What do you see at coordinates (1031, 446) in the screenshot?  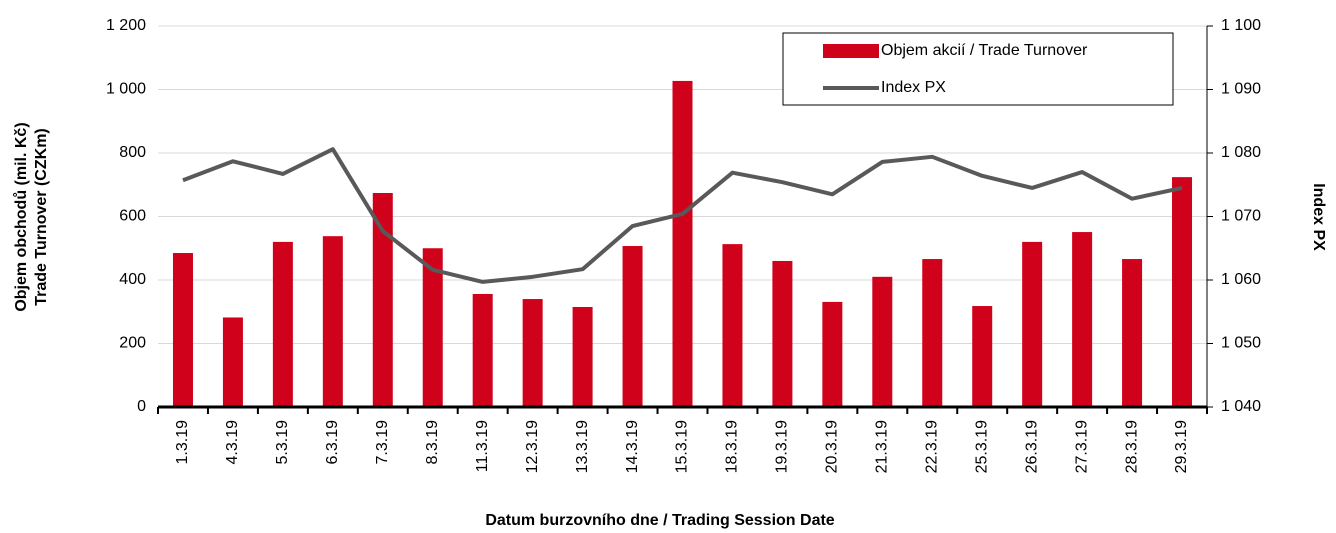 I see `x-tick-label: 26.3.19` at bounding box center [1031, 446].